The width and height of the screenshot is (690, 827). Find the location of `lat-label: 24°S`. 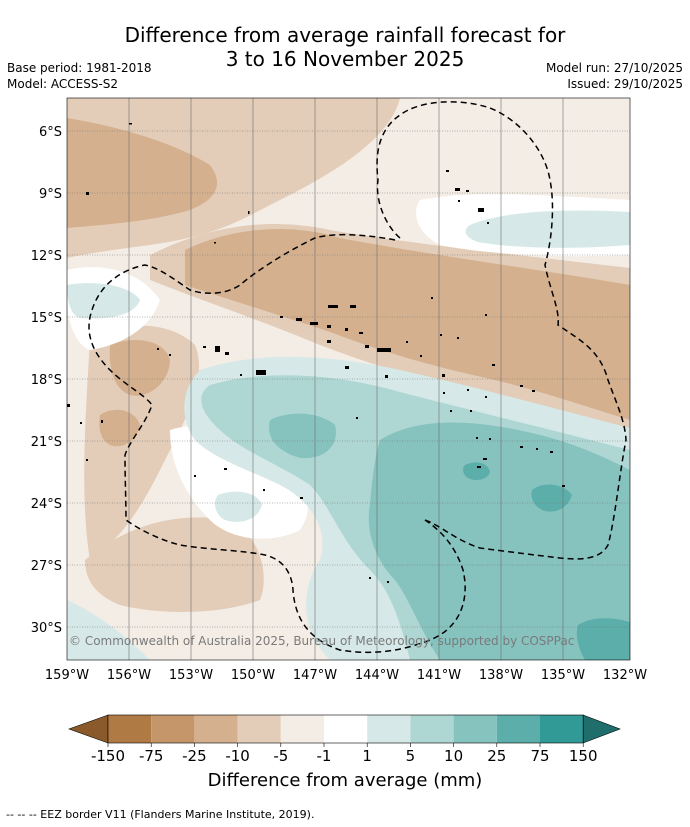

lat-label: 24°S is located at coordinates (46, 504).